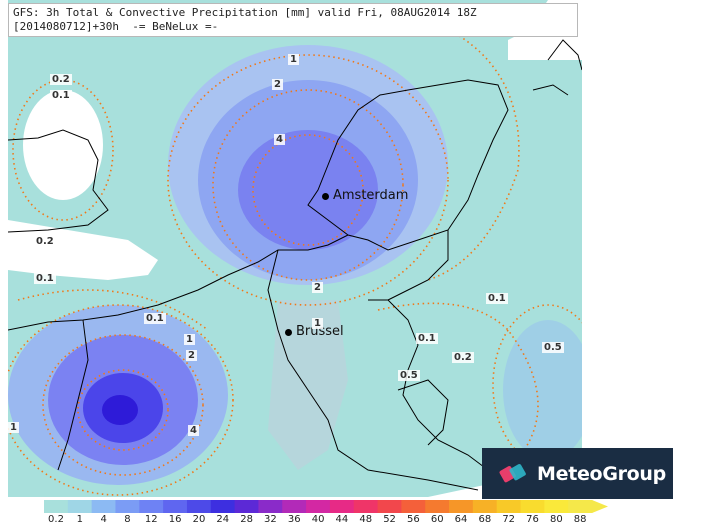 The image size is (725, 528). What do you see at coordinates (199, 519) in the screenshot?
I see `legend-tick-label: 20` at bounding box center [199, 519].